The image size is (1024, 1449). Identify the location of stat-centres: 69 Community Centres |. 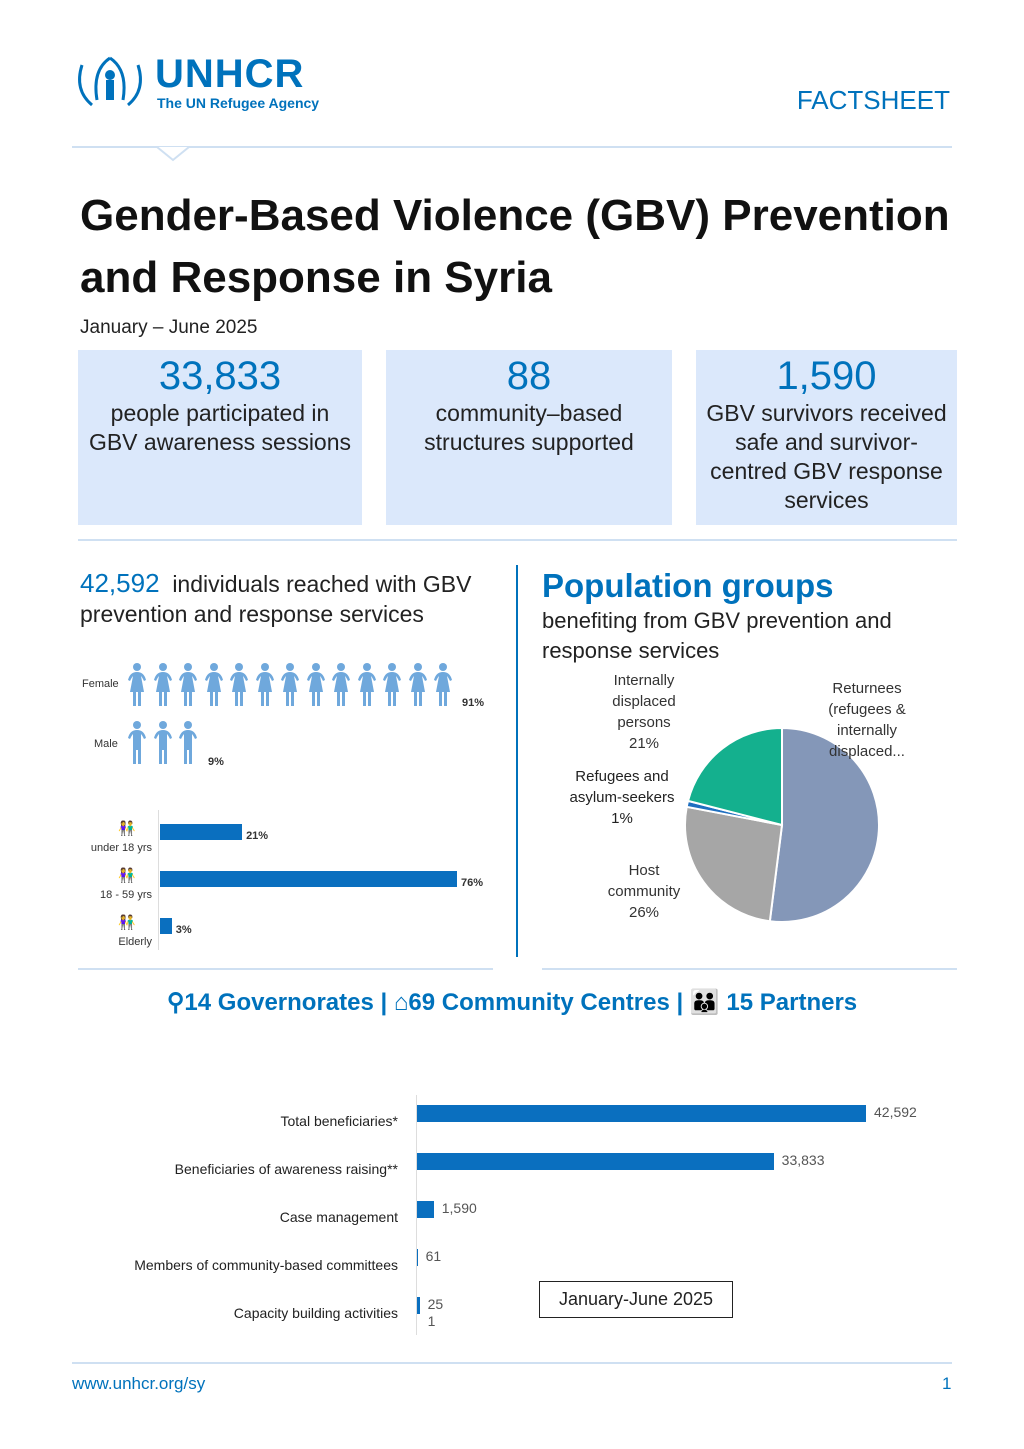
(546, 1002).